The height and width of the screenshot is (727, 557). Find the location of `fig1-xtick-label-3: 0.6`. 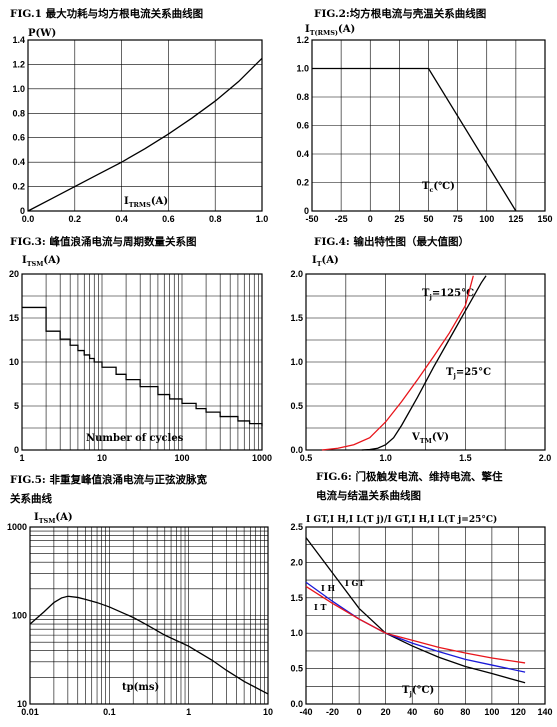

fig1-xtick-label-3: 0.6 is located at coordinates (168, 219).